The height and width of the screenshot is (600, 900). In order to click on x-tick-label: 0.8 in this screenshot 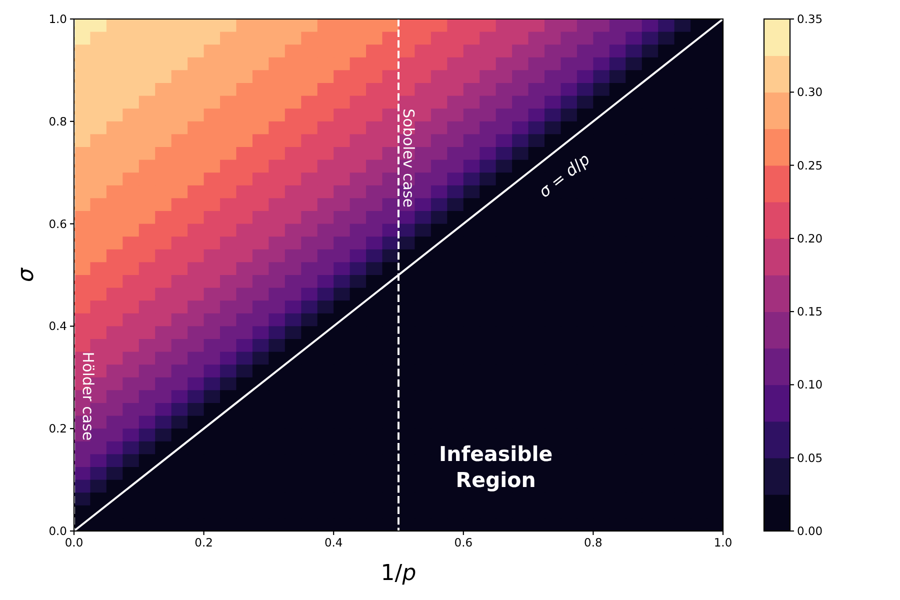, I will do `click(593, 543)`.